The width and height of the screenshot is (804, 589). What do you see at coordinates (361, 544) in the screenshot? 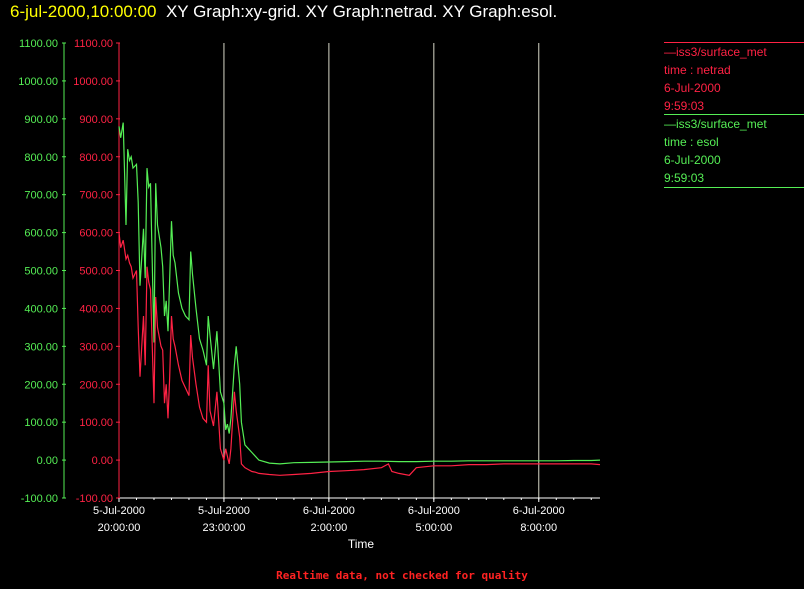
I see `x-axis-title: Time` at bounding box center [361, 544].